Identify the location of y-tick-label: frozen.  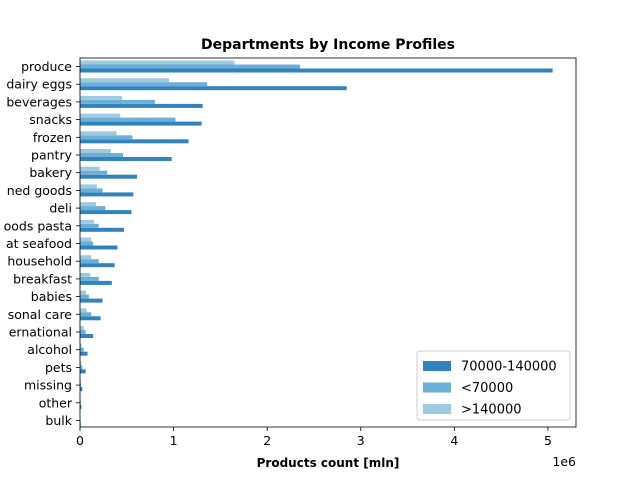
(52, 137).